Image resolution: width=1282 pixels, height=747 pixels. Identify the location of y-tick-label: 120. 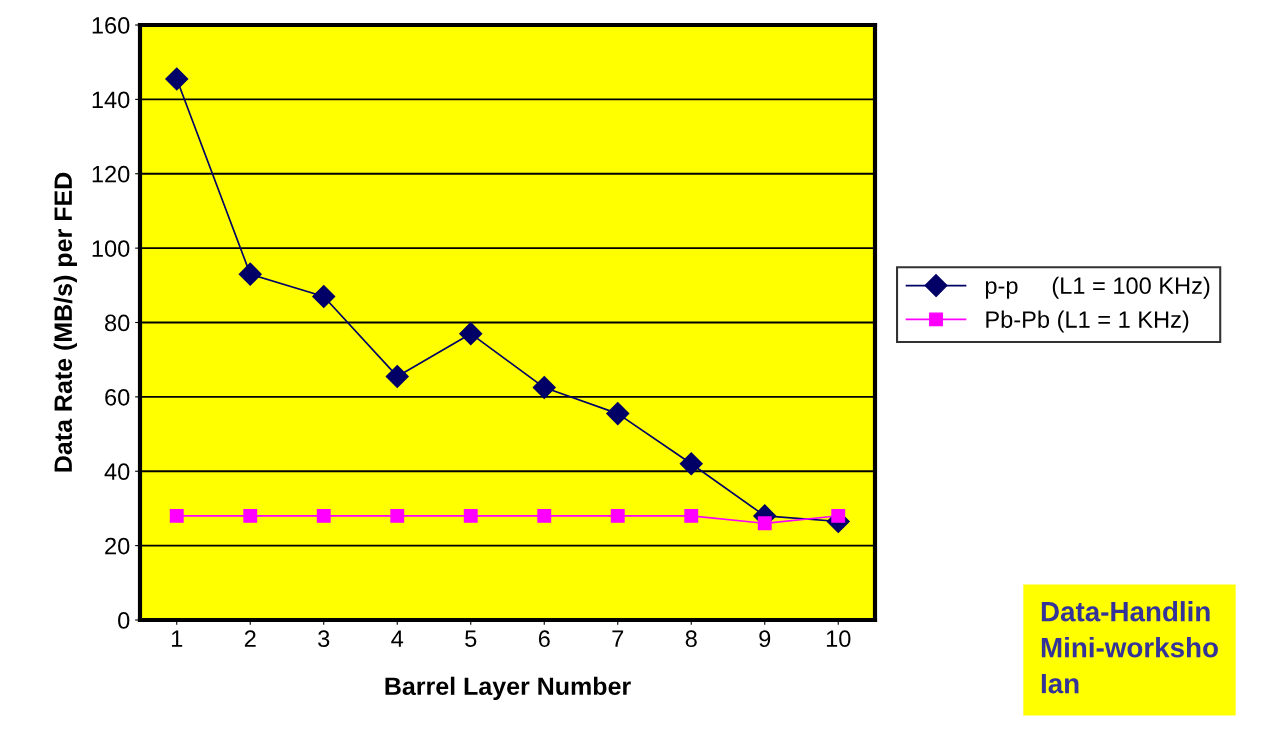
(111, 174).